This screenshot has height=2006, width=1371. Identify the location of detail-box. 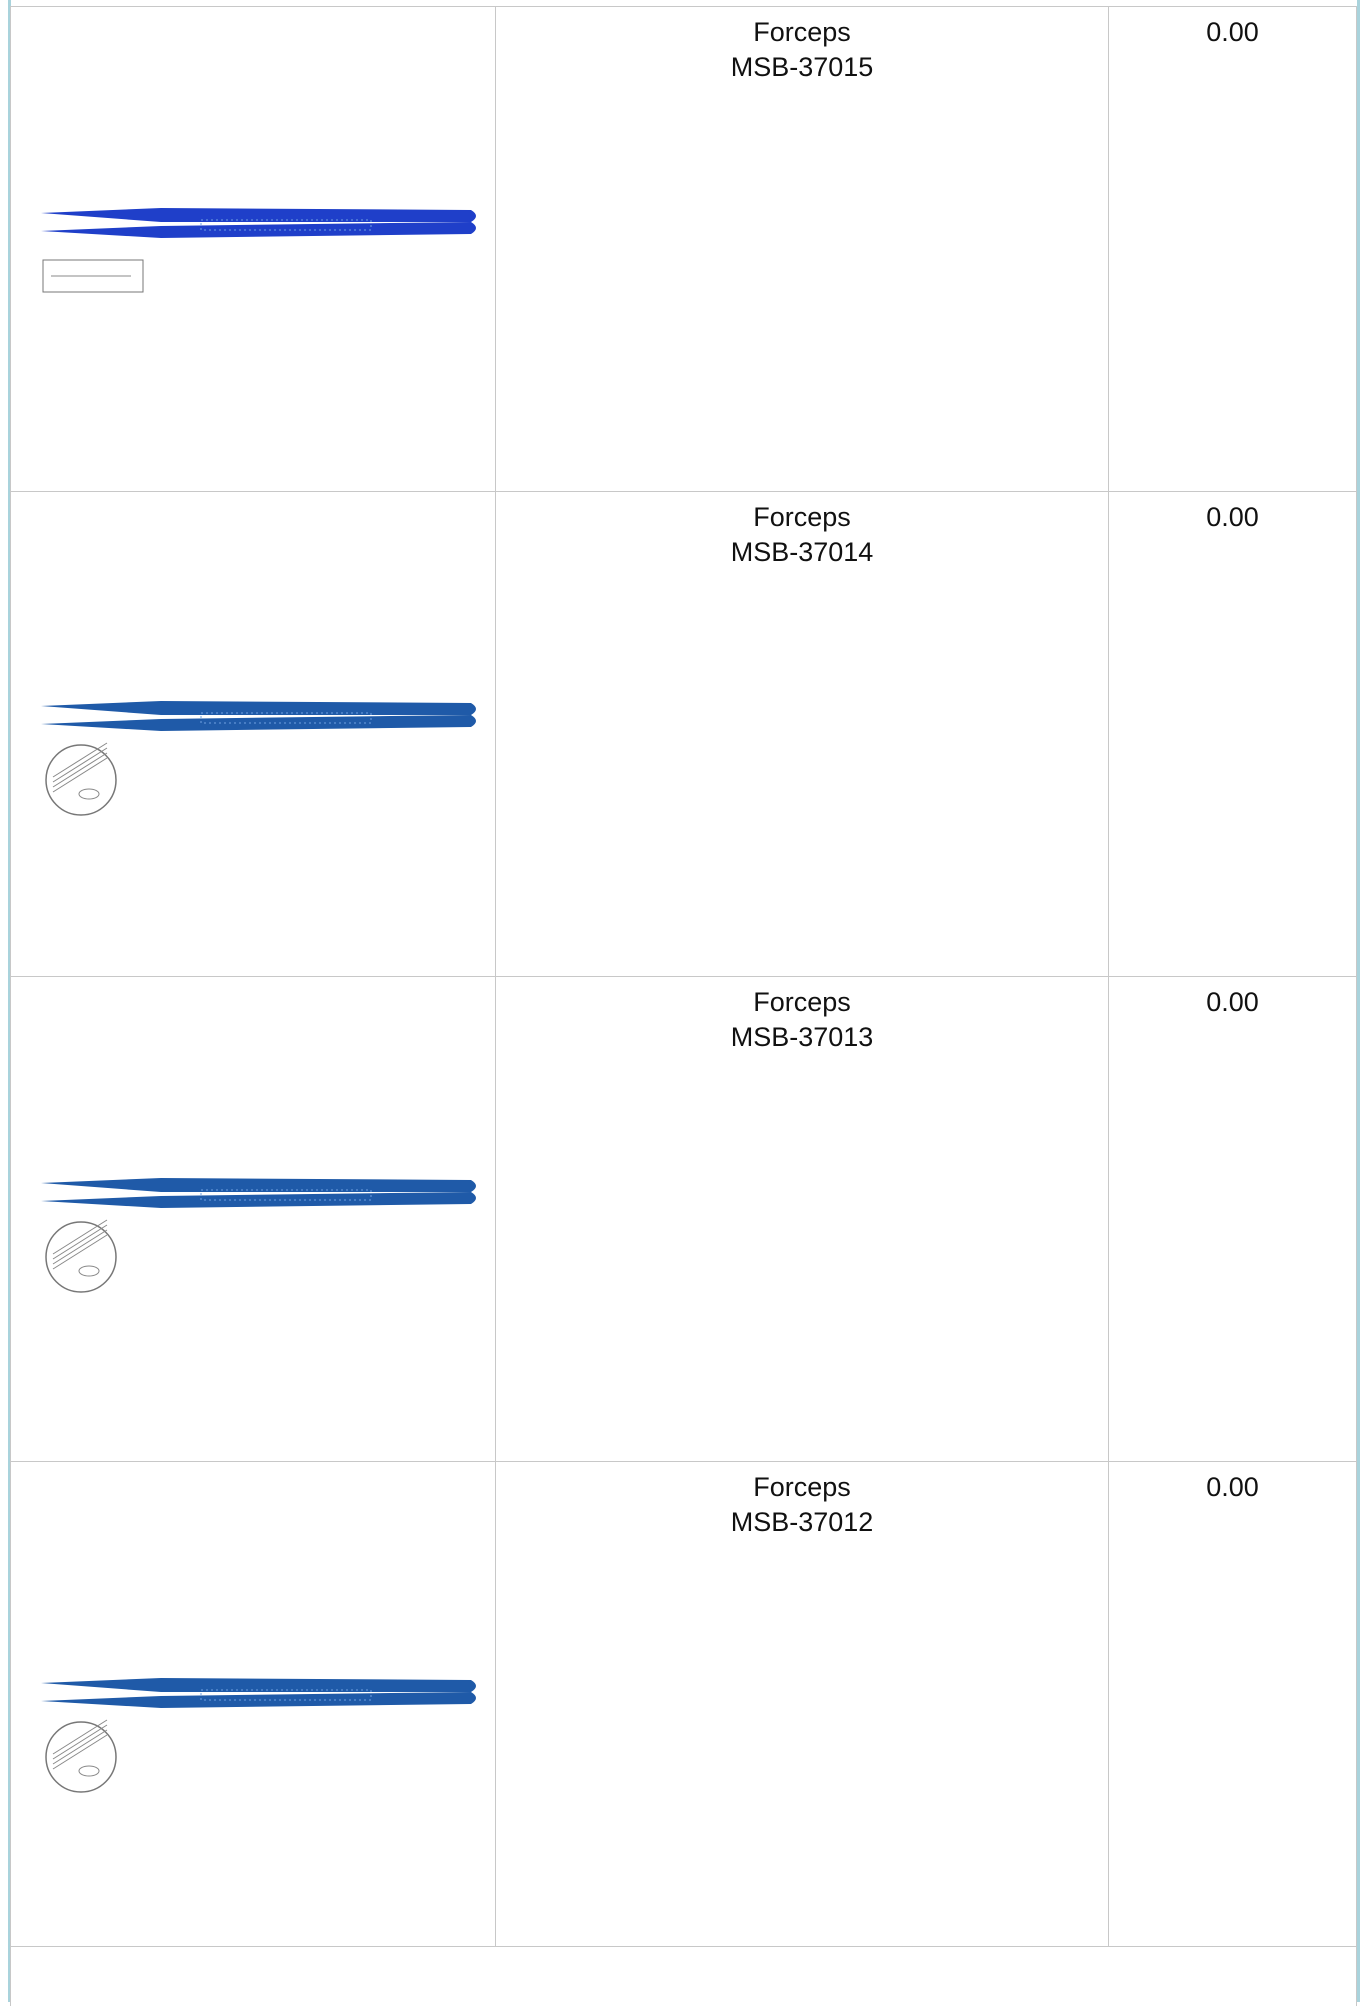
(93, 276).